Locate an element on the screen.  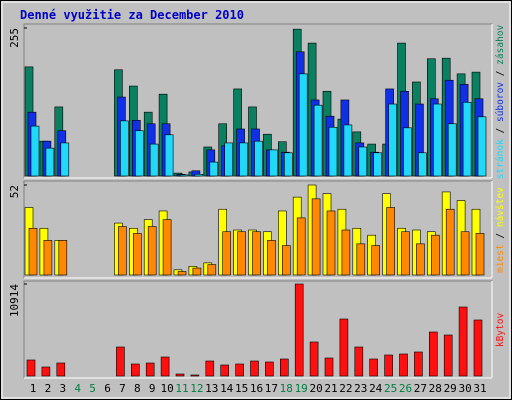
x-tick-label: 11 is located at coordinates (181, 388).